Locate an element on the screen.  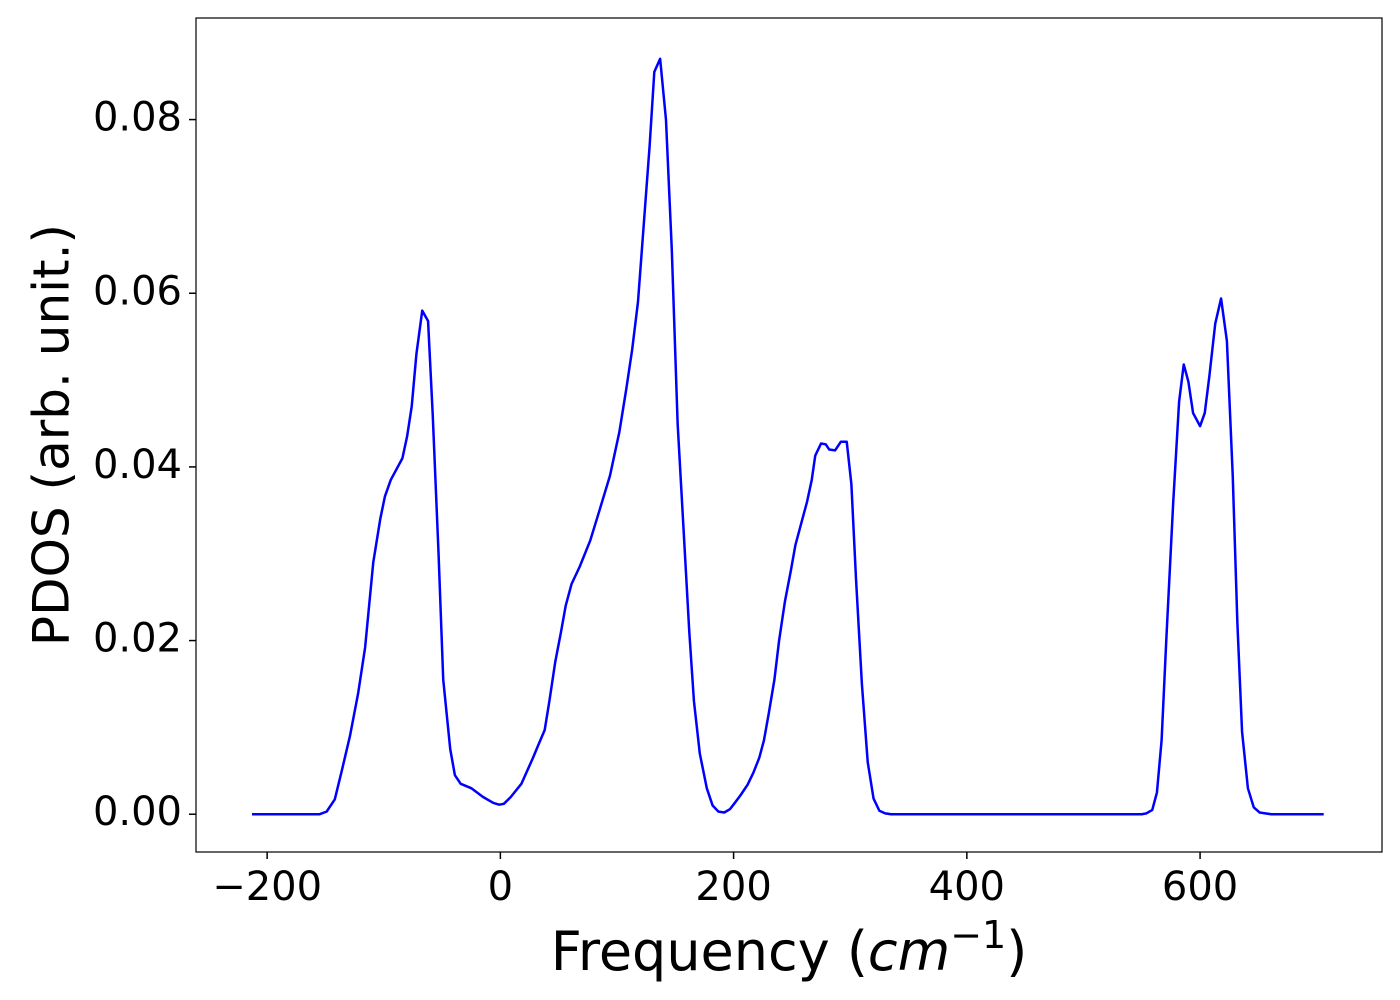
x-tick-label: 0 is located at coordinates (500, 887).